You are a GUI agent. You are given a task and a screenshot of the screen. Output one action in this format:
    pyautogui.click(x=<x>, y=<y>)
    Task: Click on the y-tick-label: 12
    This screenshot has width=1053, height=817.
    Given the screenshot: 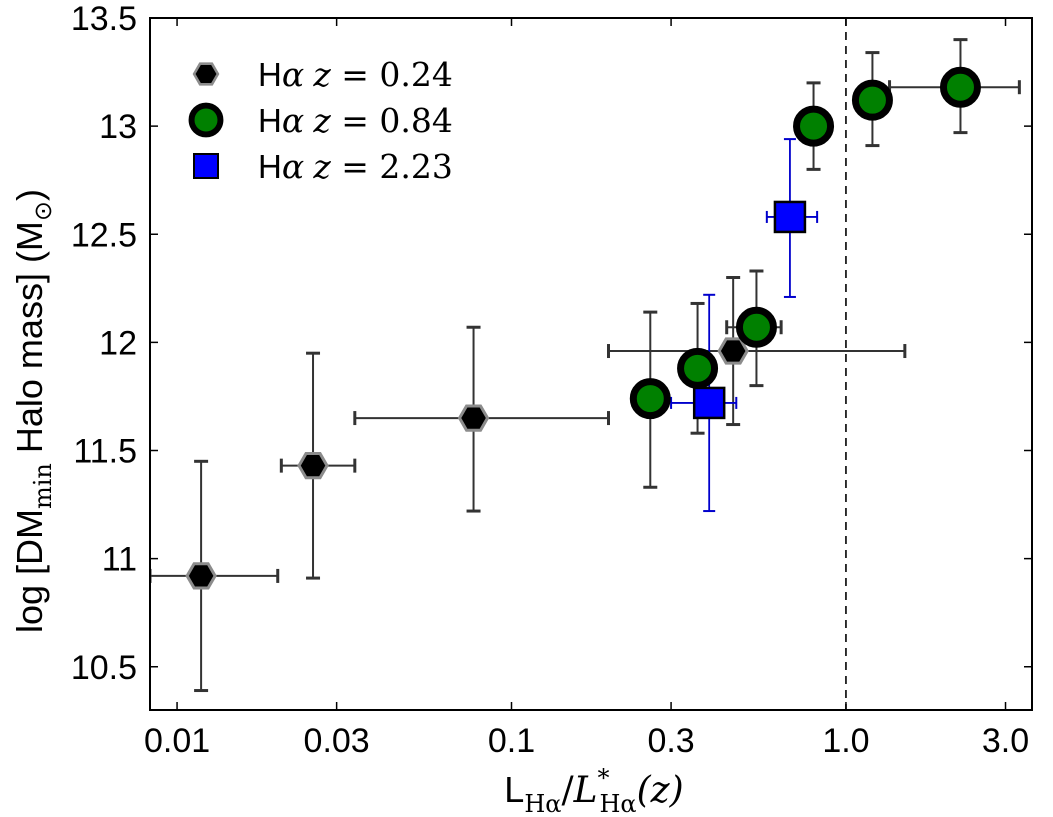 What is the action you would take?
    pyautogui.click(x=118, y=343)
    